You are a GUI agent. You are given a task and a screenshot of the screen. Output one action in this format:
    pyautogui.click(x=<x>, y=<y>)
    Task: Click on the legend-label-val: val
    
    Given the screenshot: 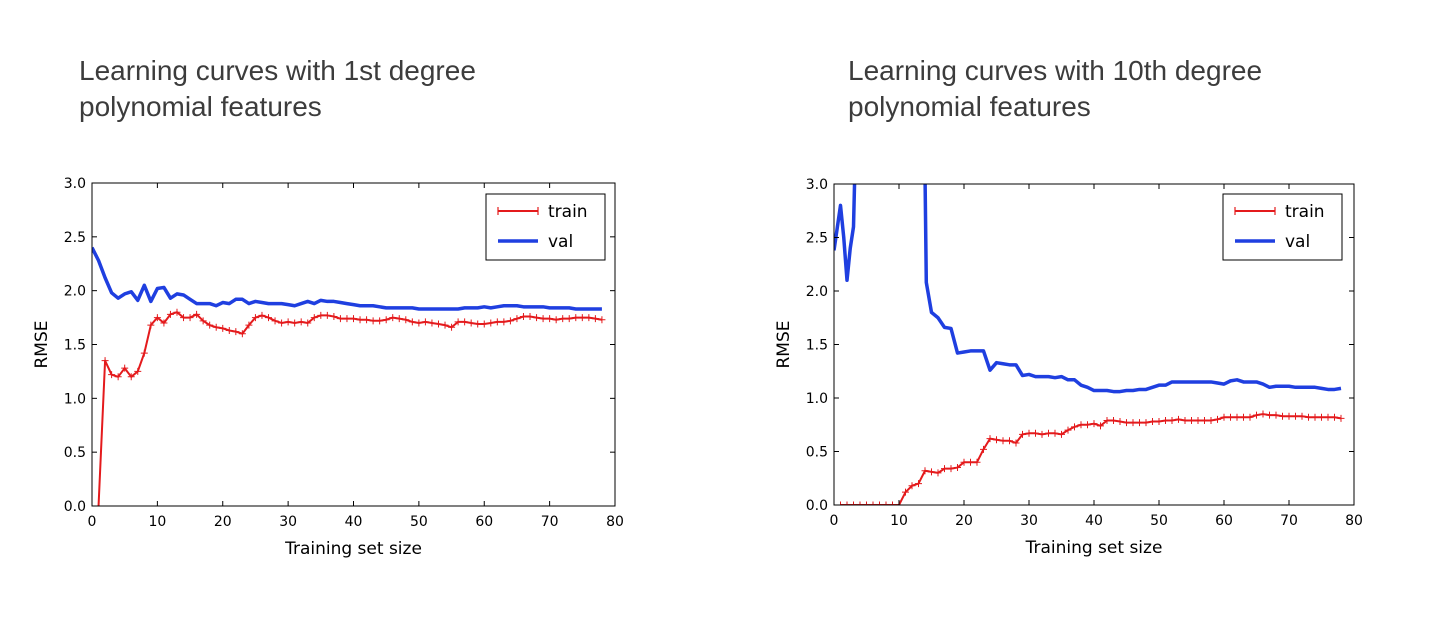 What is the action you would take?
    pyautogui.click(x=560, y=242)
    